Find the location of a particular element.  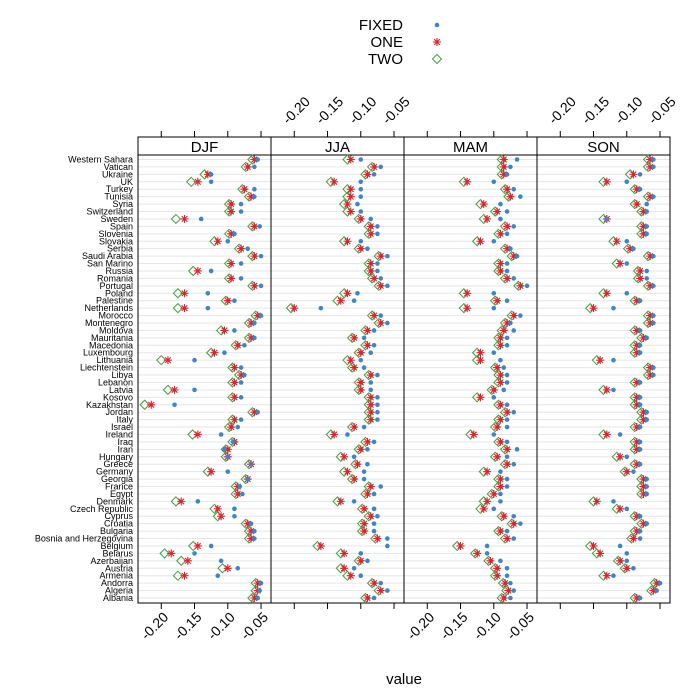

country-label: Macedonia is located at coordinates (111, 345).